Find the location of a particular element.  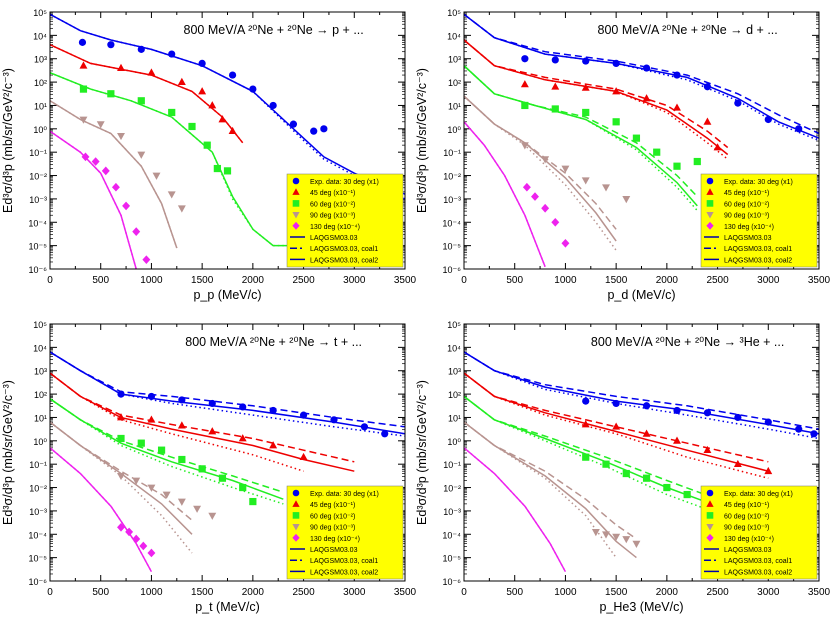

curve-130-deg-dot is located at coordinates (515, 510).